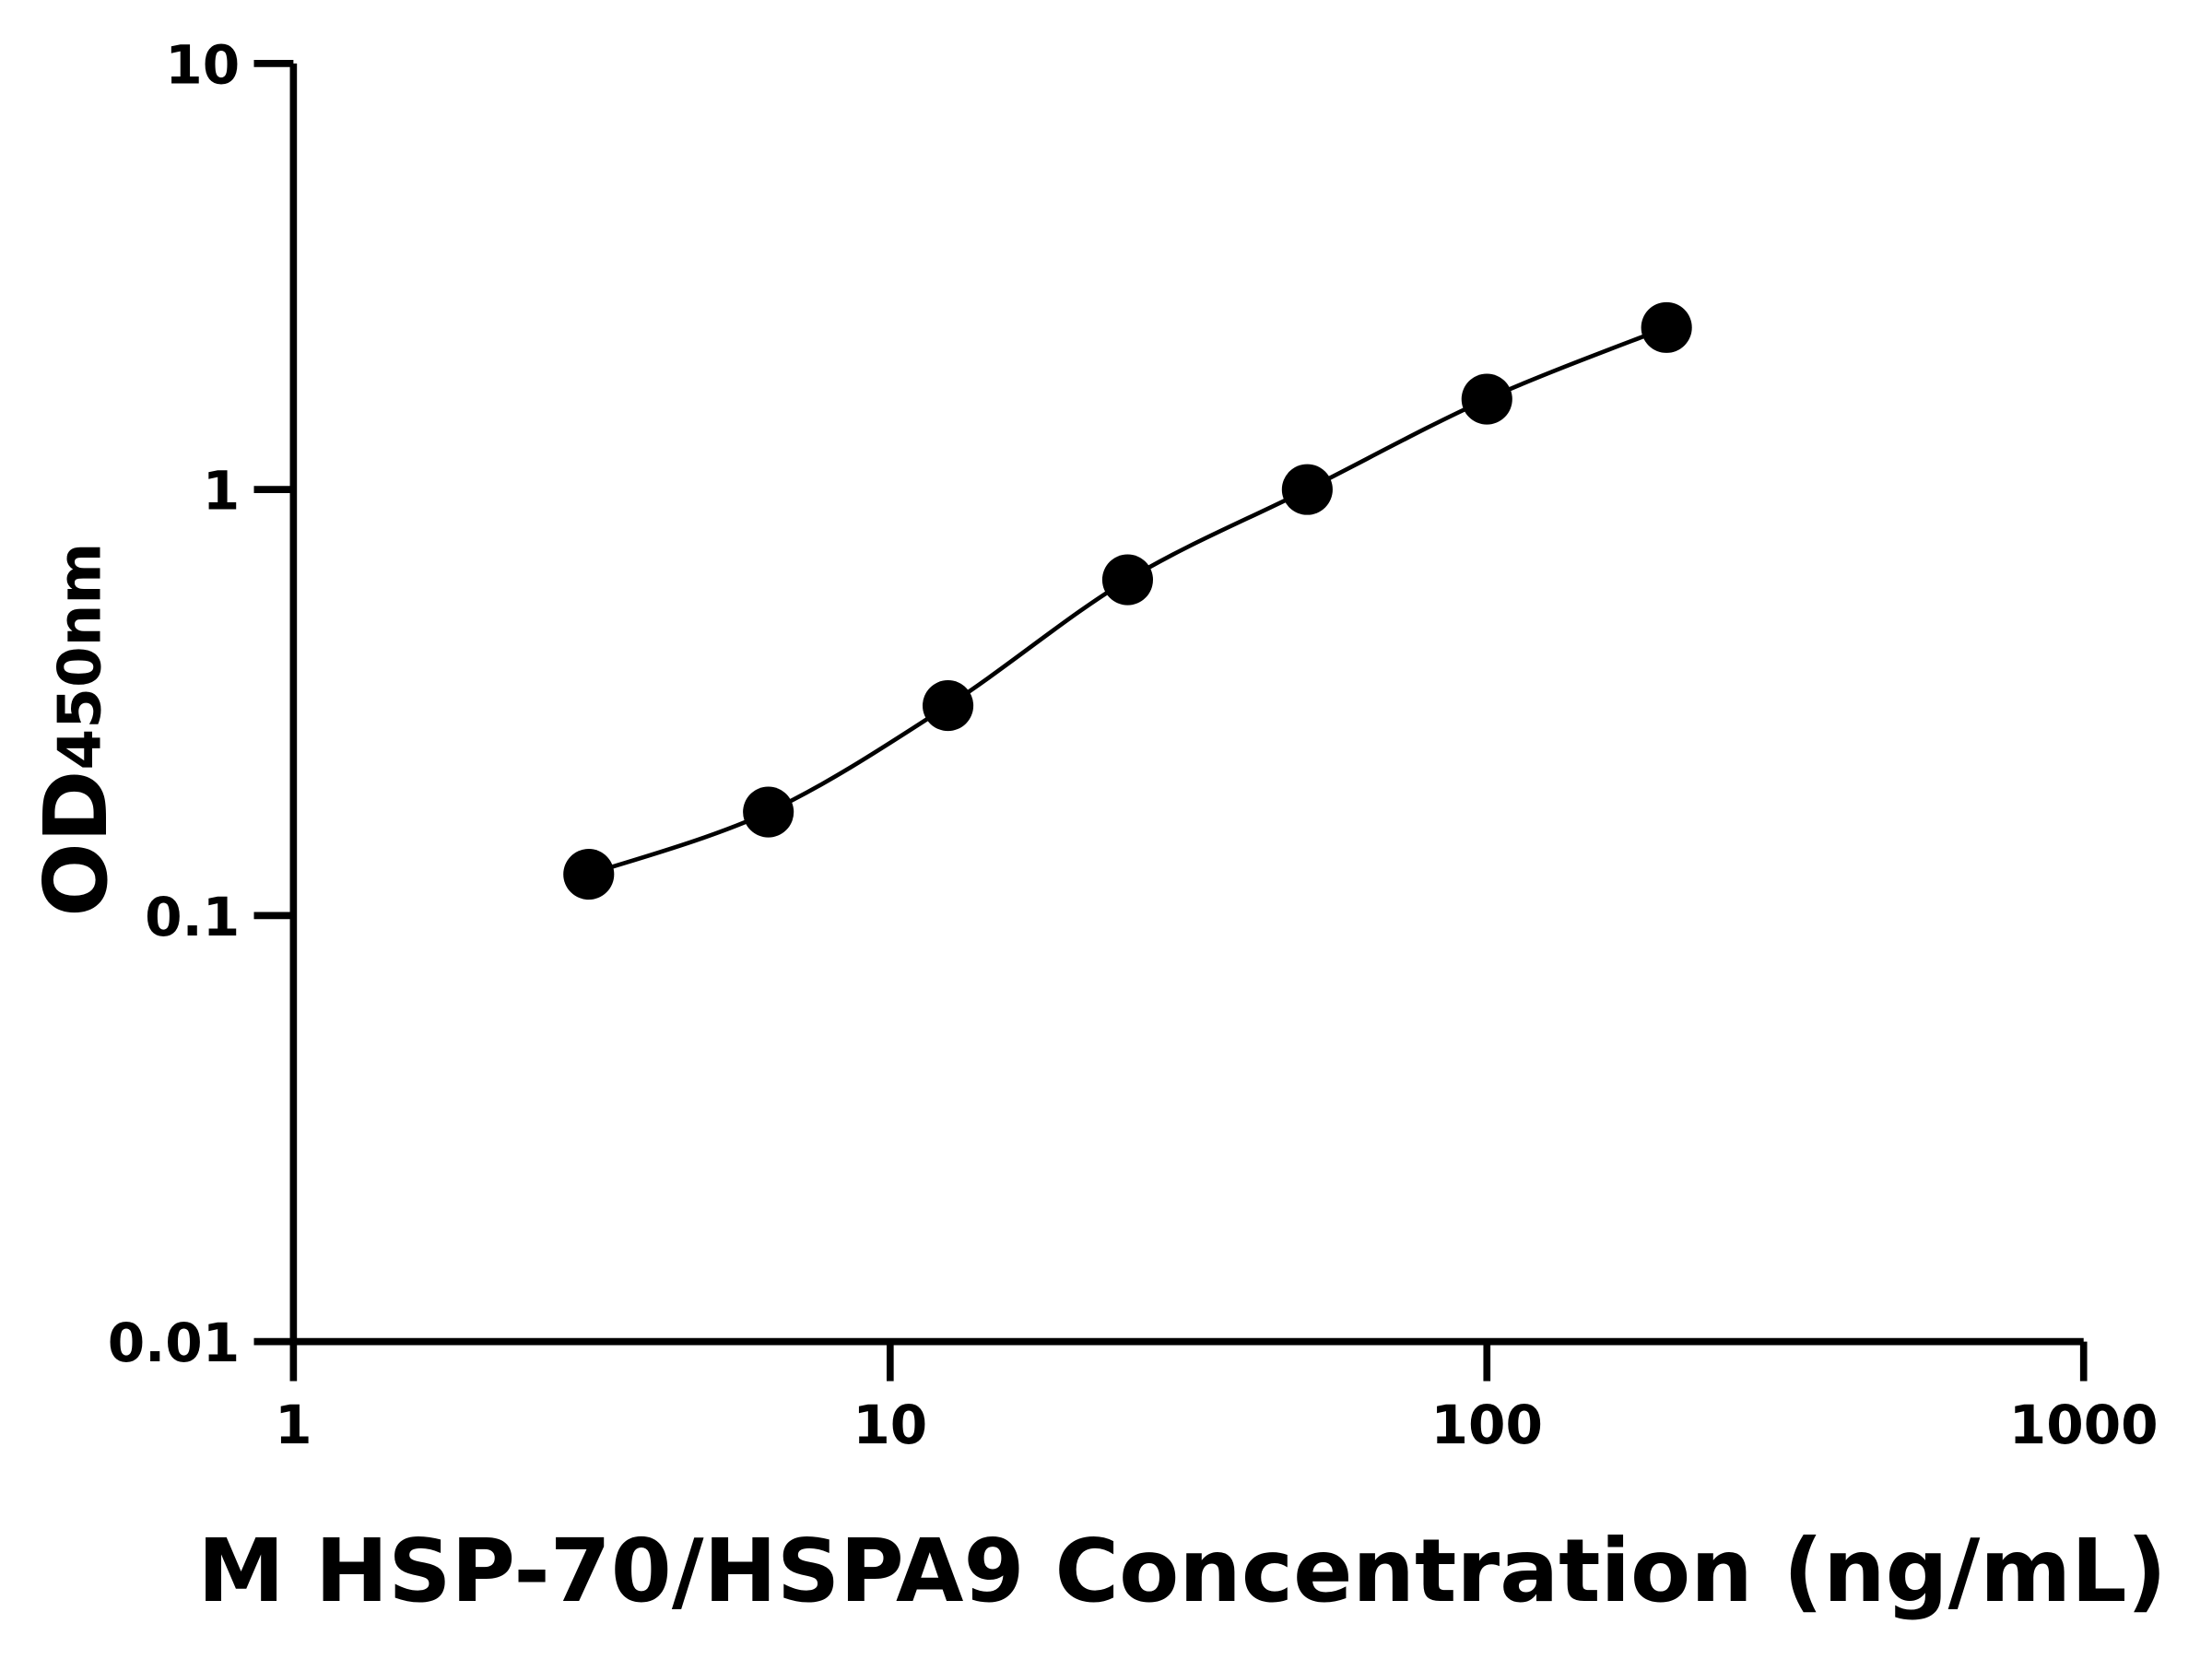 This screenshot has height=1659, width=2212. I want to click on y-tick-label: 10, so click(202, 64).